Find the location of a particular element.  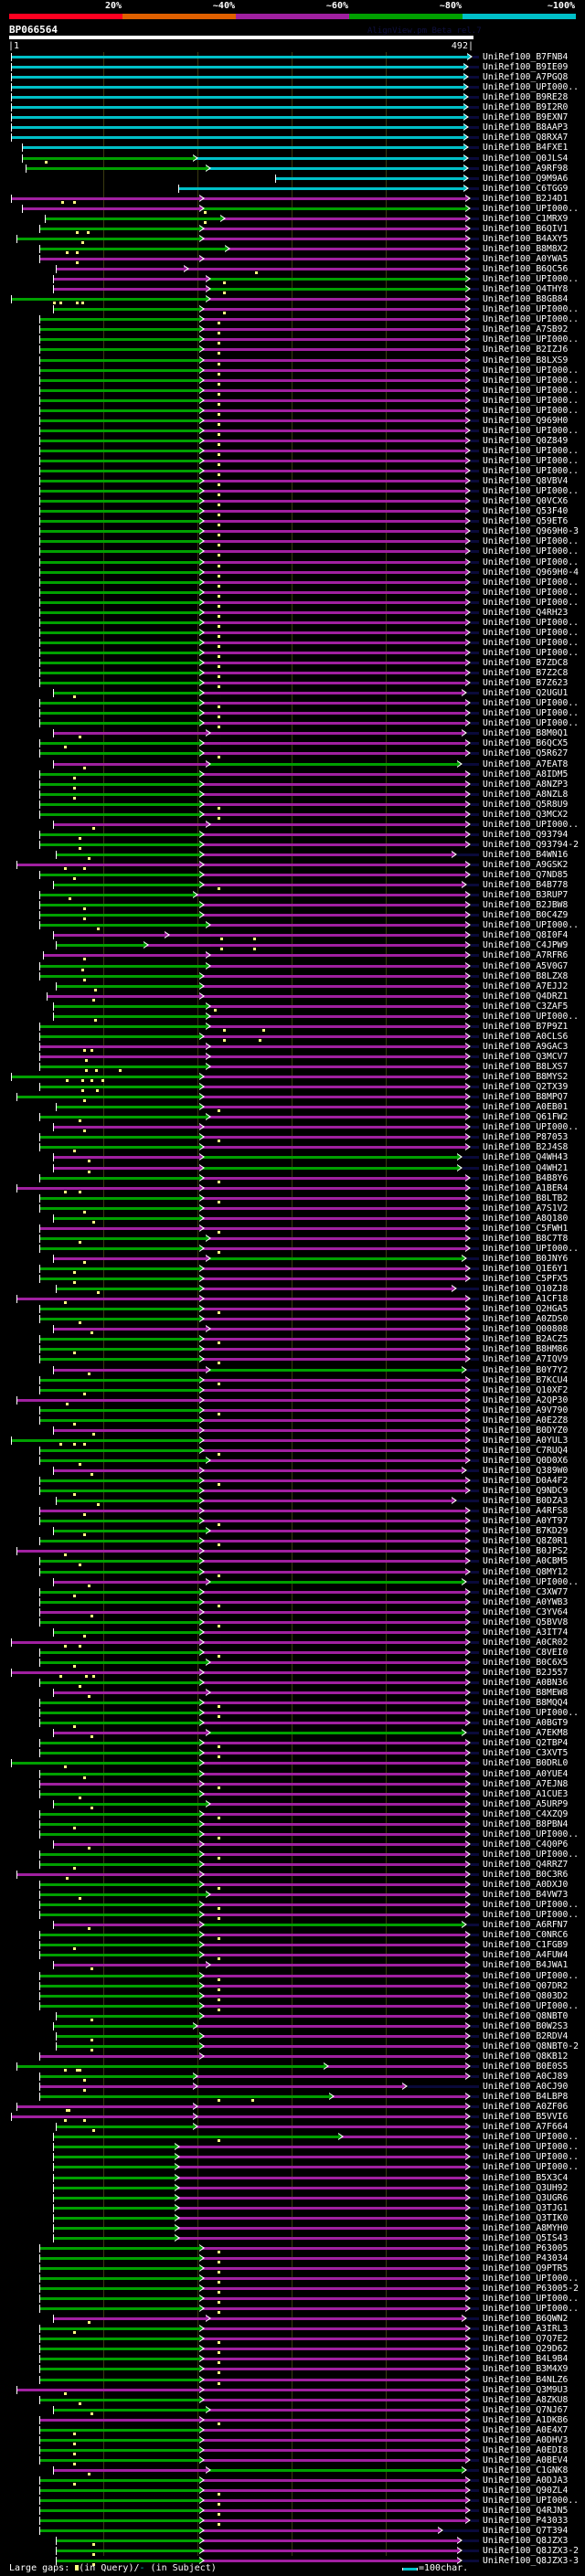

alignment-row: UniRef100_A0EDI8 is located at coordinates (293, 2450).